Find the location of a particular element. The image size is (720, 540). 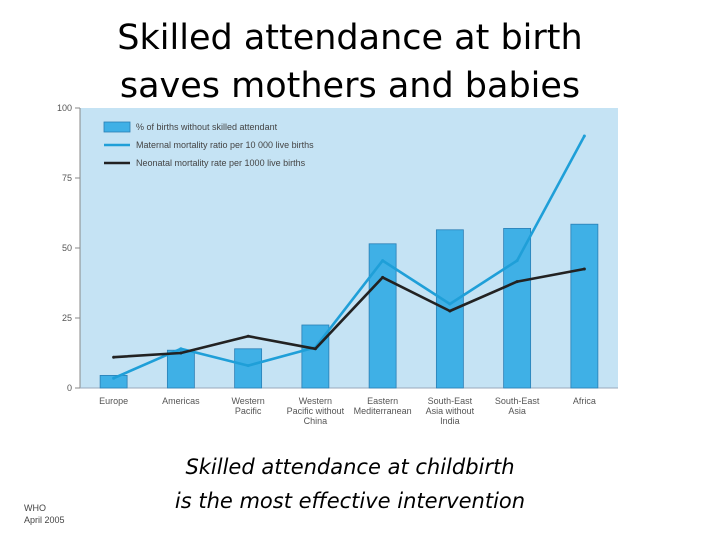

x-tick-label-line: Americas is located at coordinates (181, 401).